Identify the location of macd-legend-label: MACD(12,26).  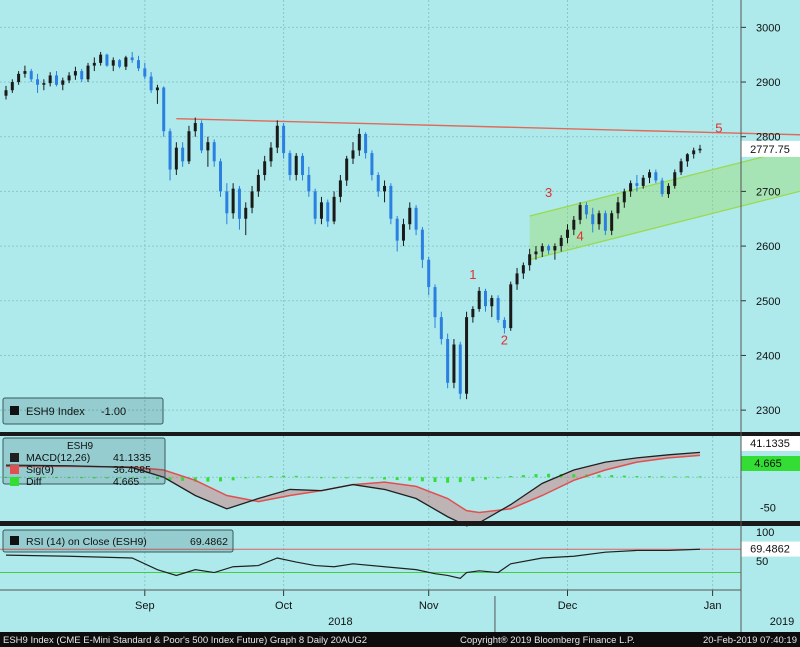
(58, 458).